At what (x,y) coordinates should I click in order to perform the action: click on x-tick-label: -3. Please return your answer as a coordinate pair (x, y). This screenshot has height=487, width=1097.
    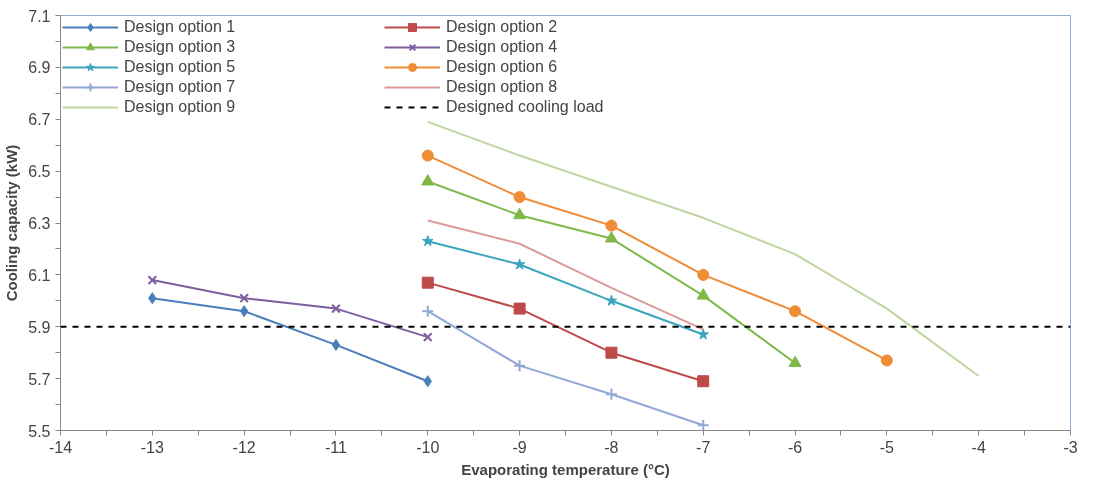
    Looking at the image, I should click on (1070, 447).